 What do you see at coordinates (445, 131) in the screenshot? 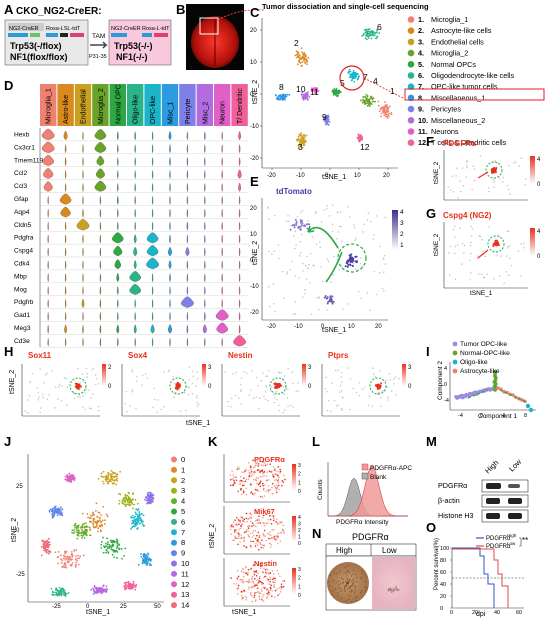
I see `legend-name-11: Neurons` at bounding box center [445, 131].